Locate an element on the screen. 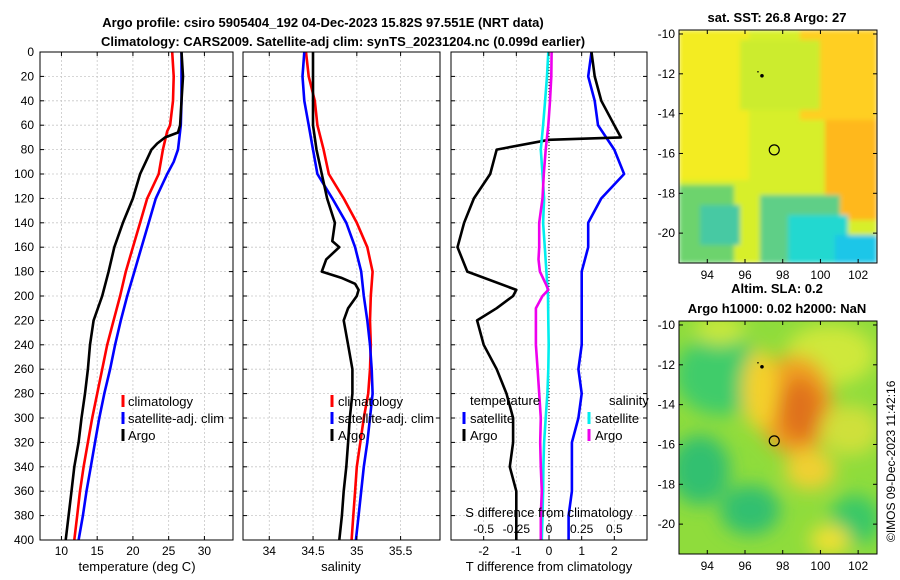 This screenshot has width=900, height=580. salinity-legend-climatology-label: climatology is located at coordinates (371, 401).